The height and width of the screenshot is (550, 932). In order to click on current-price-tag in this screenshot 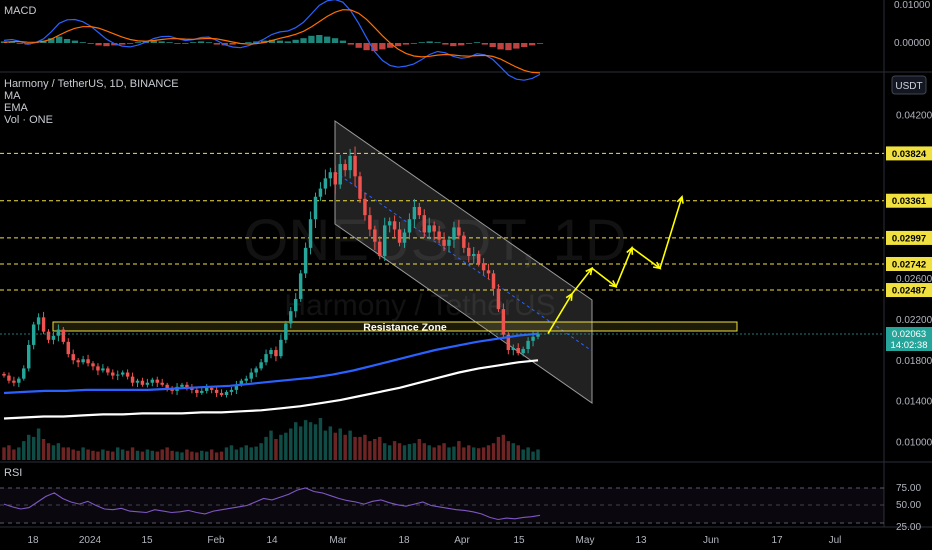, I will do `click(909, 339)`.